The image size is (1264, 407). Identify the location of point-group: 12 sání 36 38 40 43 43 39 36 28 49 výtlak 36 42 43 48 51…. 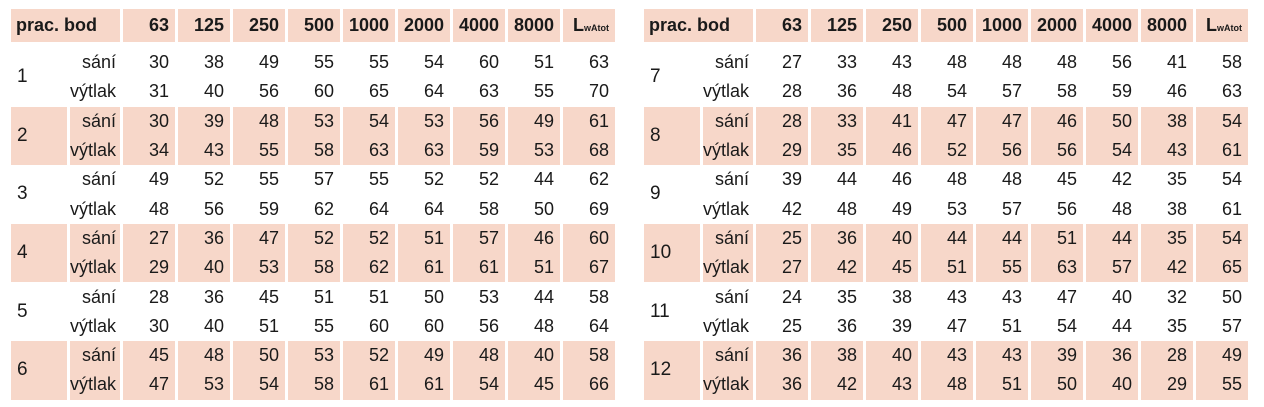
(946, 370).